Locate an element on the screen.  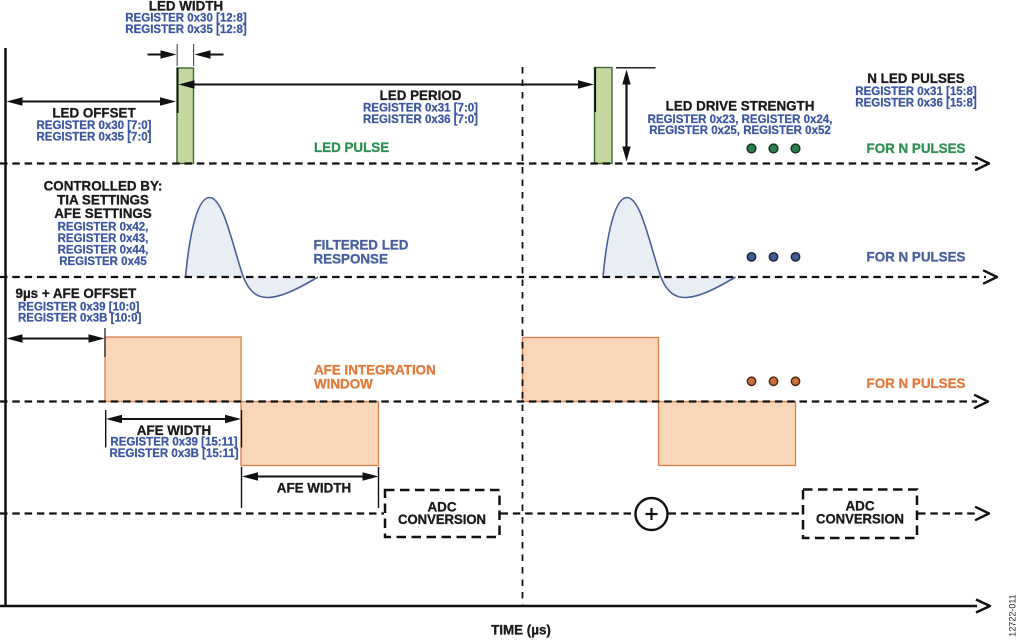
svg-text: LED OFFSET is located at coordinates (94, 113).